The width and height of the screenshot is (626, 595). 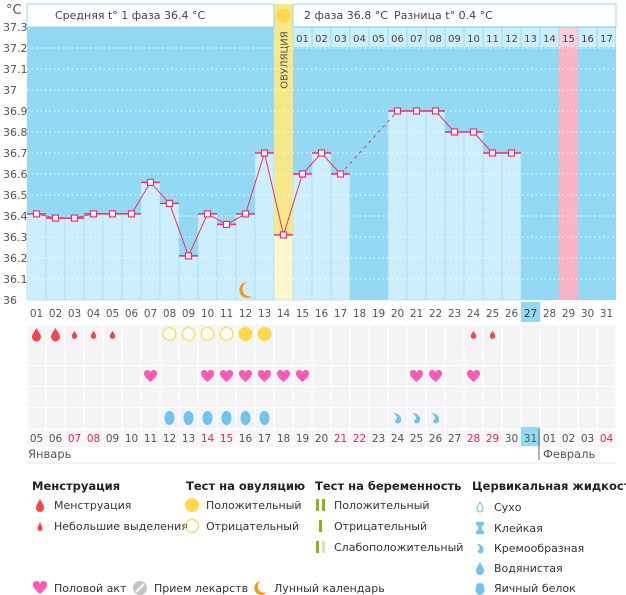 I want to click on legend-fluid-sticky: Клейкая, so click(x=507, y=528).